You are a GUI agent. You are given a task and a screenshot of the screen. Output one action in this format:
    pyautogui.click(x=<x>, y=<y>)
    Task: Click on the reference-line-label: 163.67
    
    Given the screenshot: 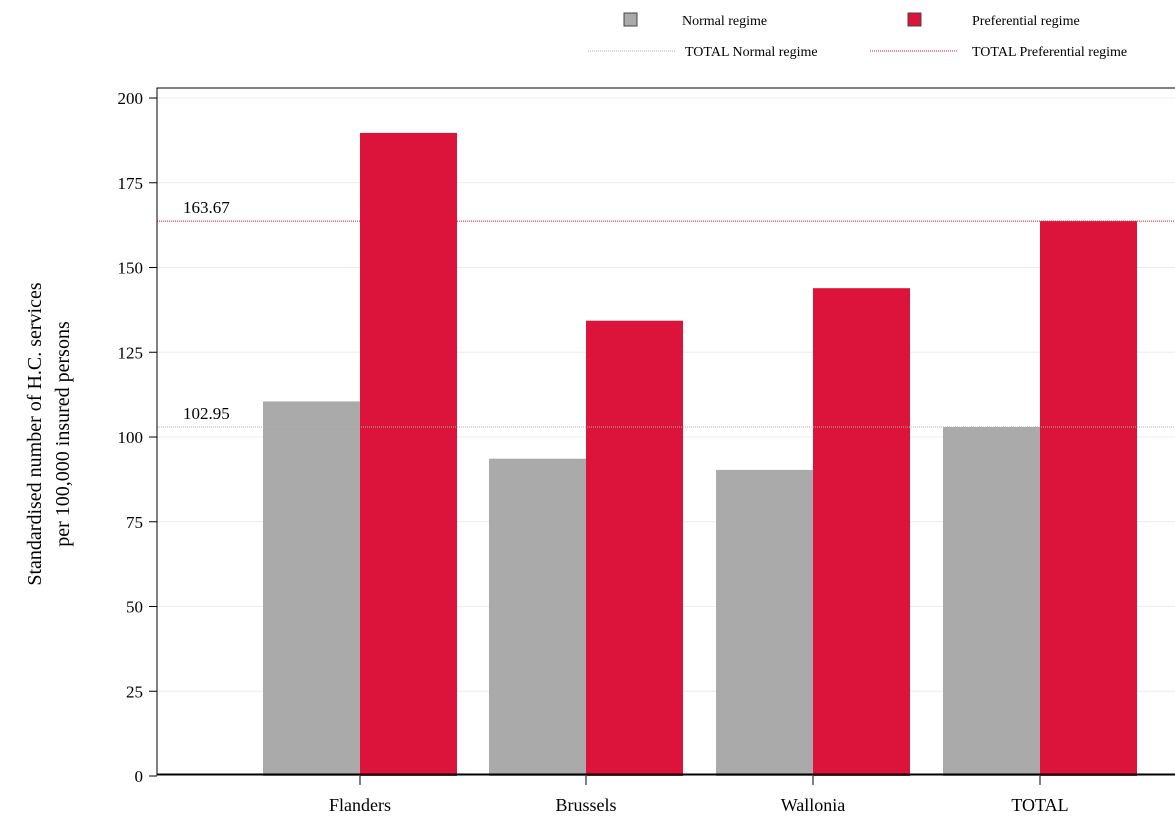 What is the action you would take?
    pyautogui.click(x=206, y=207)
    